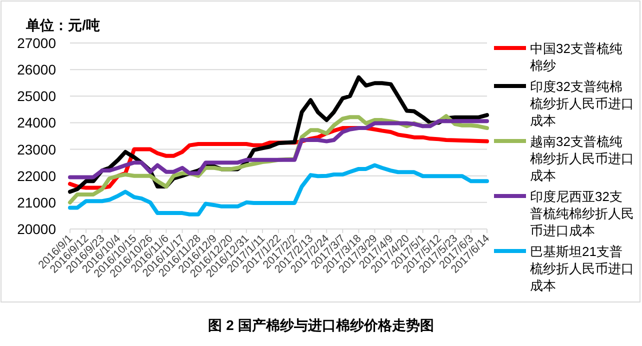 The width and height of the screenshot is (642, 346). What do you see at coordinates (36, 149) in the screenshot?
I see `y-tick-label: 23000` at bounding box center [36, 149].